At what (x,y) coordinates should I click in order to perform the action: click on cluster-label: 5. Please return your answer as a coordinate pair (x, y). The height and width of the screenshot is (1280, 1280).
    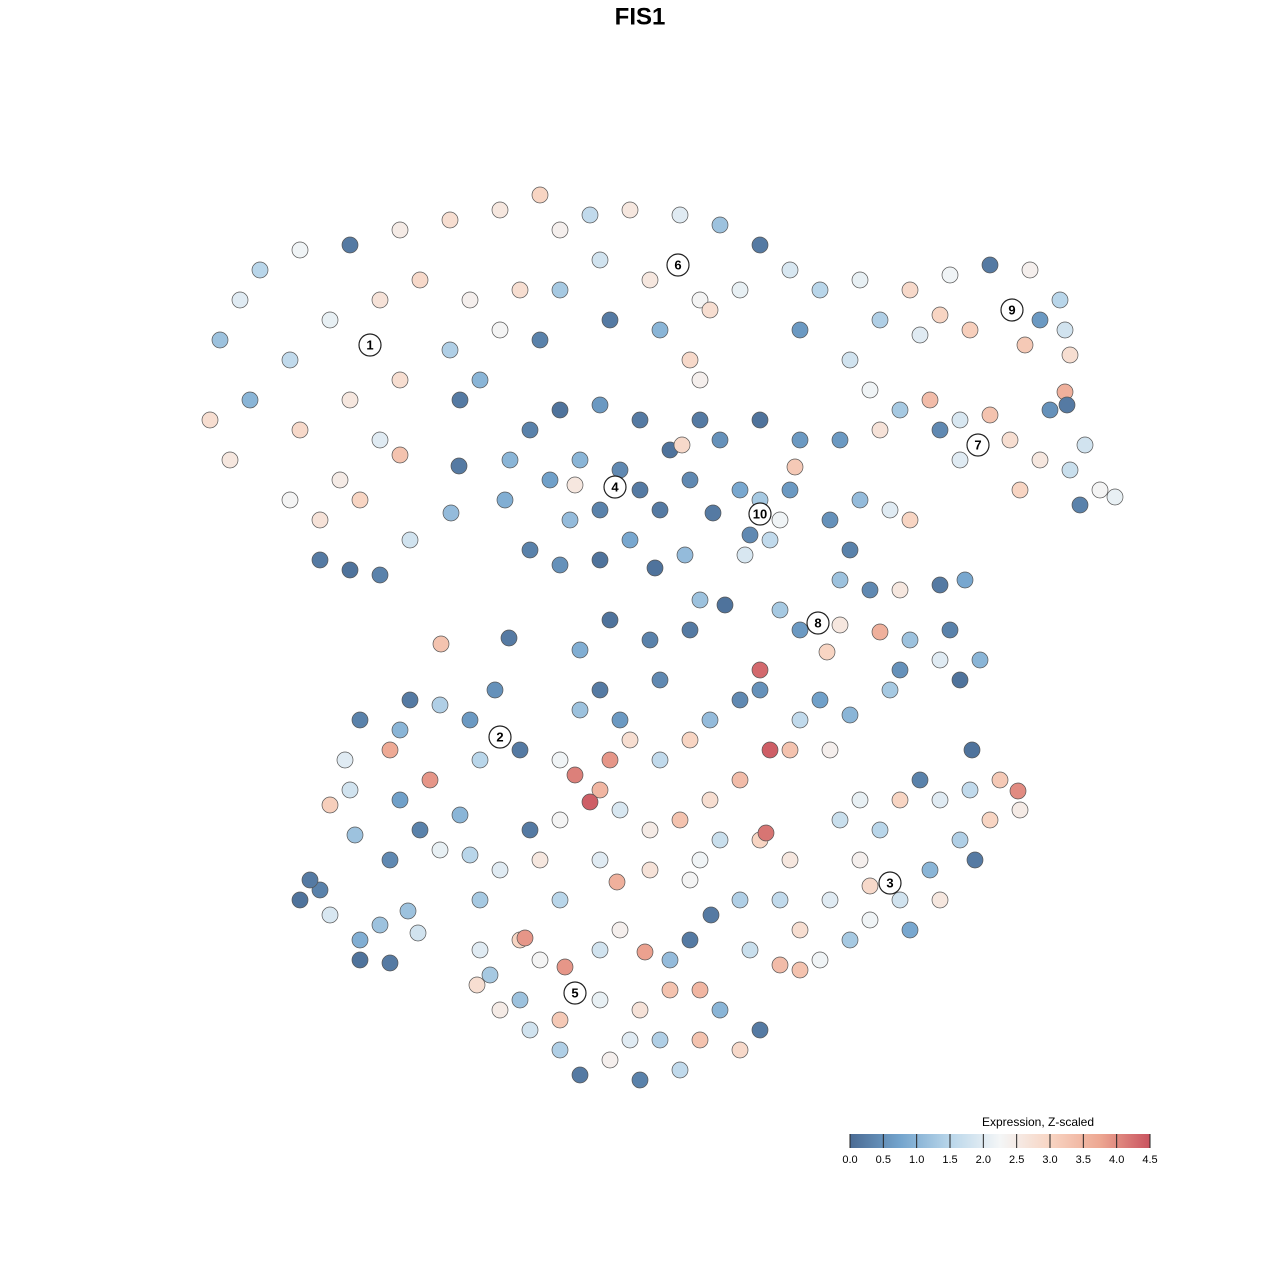
    Looking at the image, I should click on (574, 992).